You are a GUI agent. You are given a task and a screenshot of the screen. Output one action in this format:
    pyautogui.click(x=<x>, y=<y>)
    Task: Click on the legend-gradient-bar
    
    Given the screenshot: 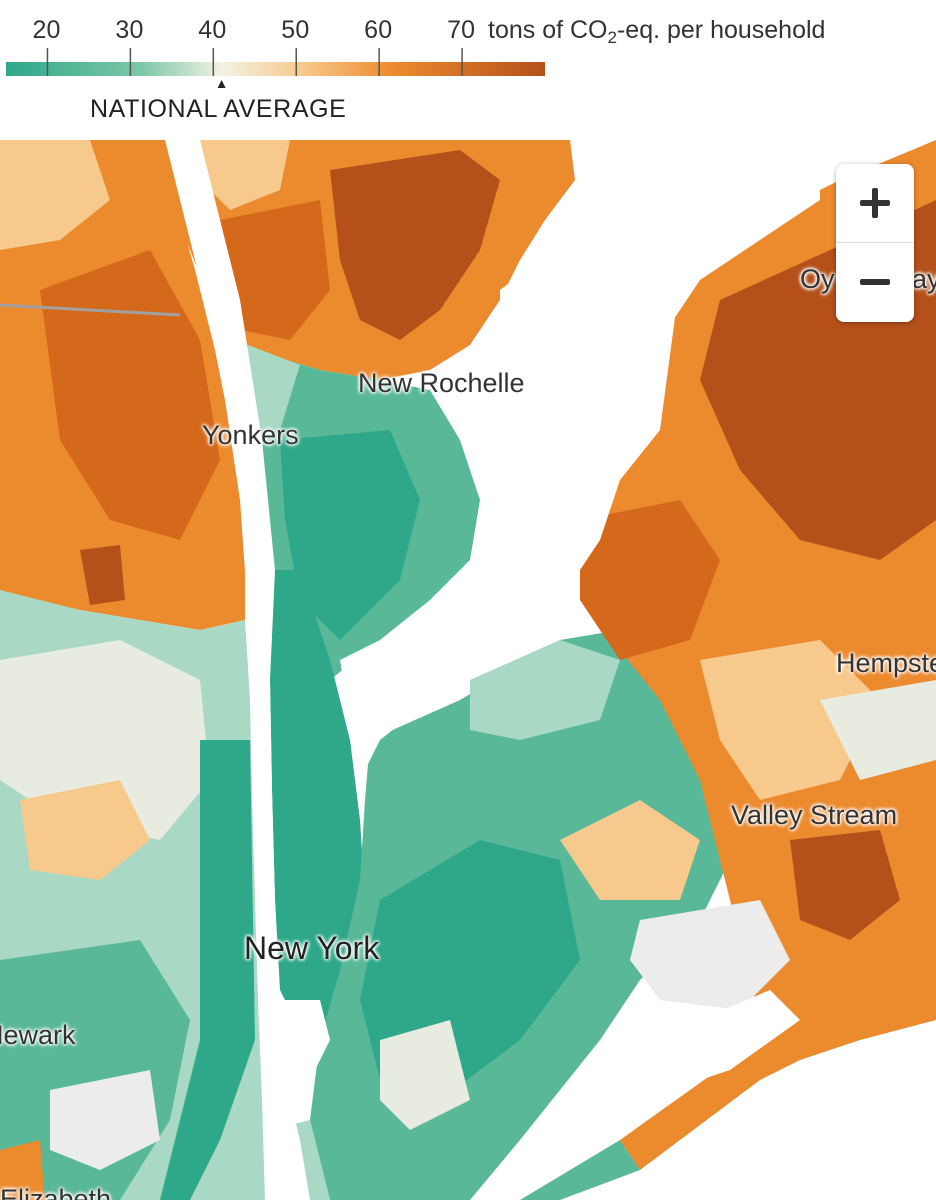 What is the action you would take?
    pyautogui.click(x=275, y=69)
    